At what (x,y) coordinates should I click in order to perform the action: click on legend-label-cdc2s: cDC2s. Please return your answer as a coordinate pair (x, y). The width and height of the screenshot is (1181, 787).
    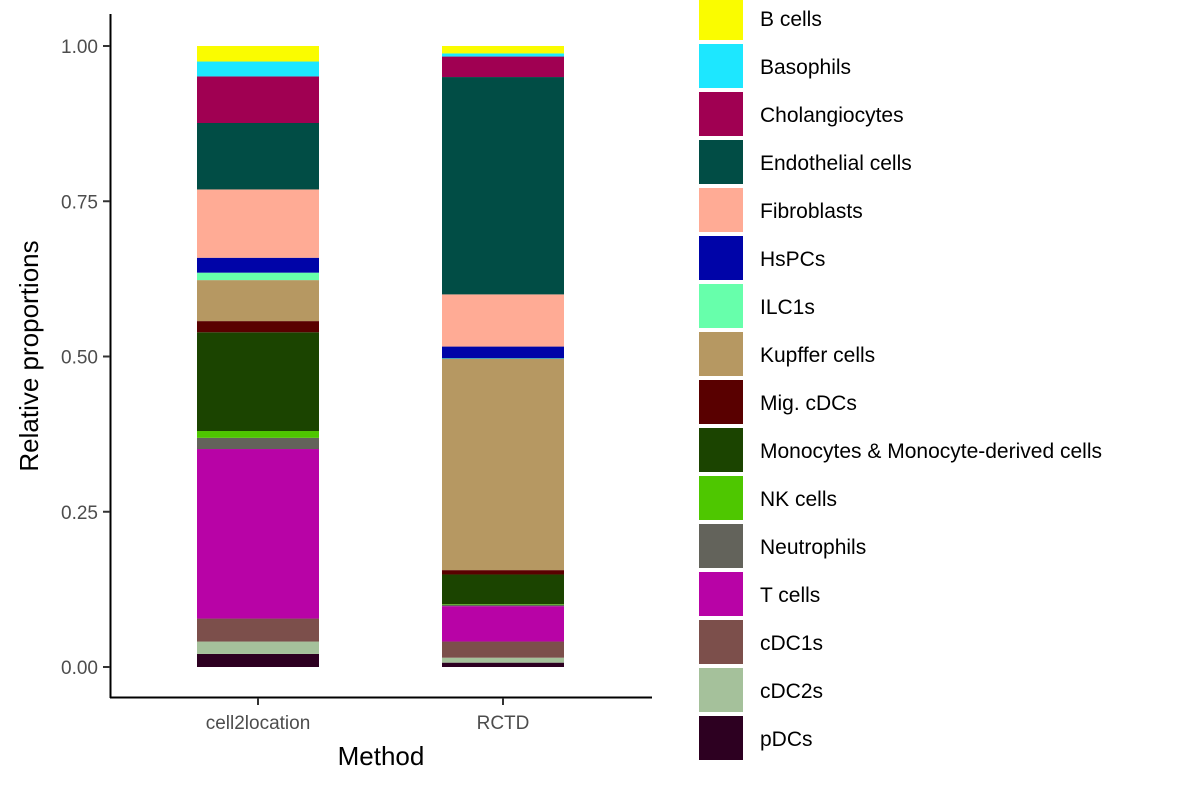
    Looking at the image, I should click on (791, 691).